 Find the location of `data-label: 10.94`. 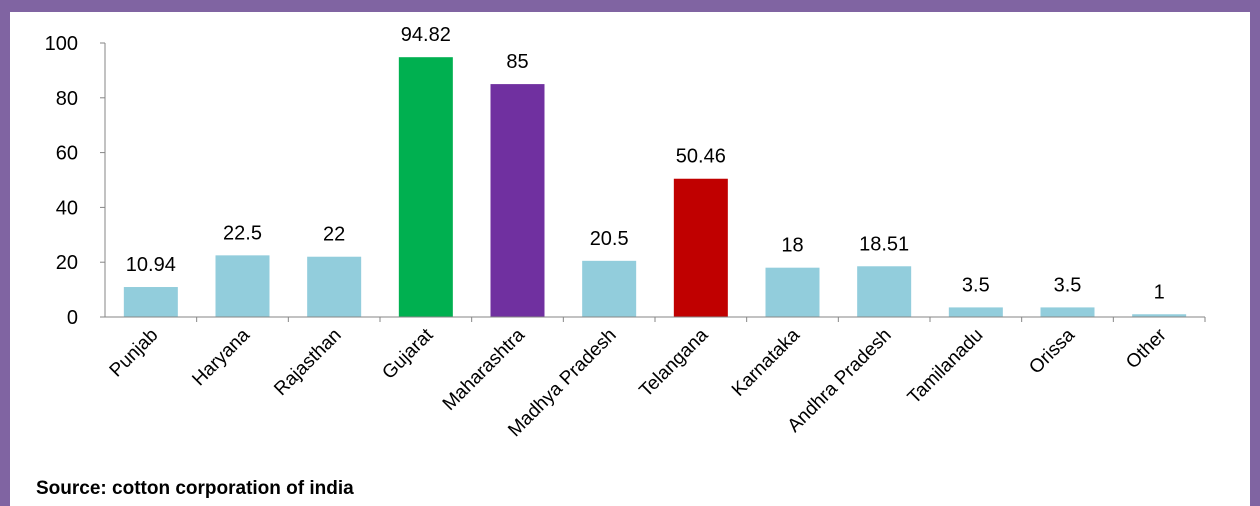

data-label: 10.94 is located at coordinates (151, 265).